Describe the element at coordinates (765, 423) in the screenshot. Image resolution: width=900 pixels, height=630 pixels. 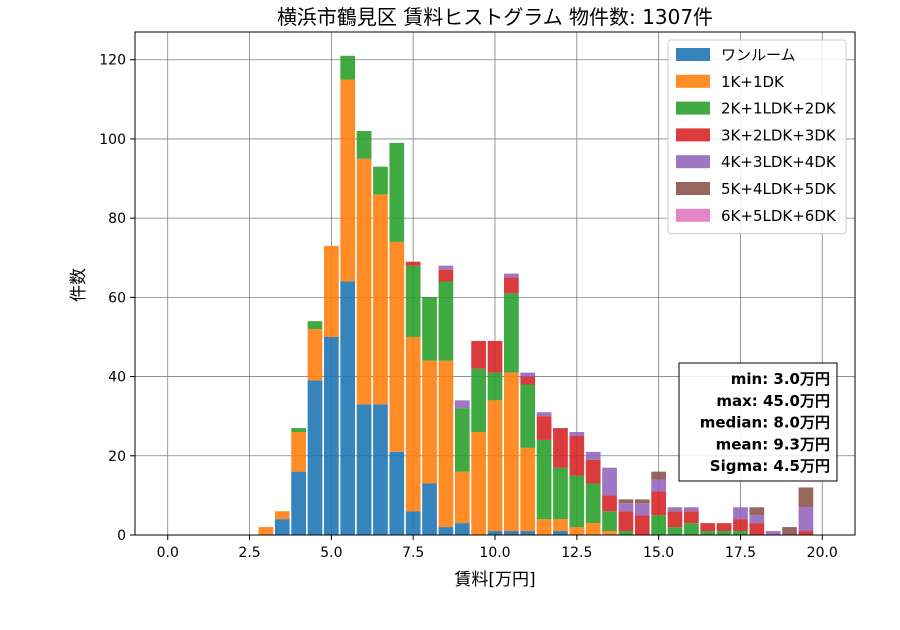
I see `stats-line: median: 8.0万円` at that location.